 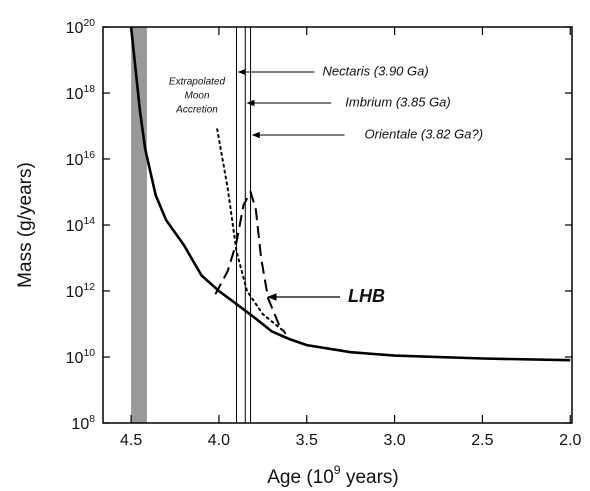 What do you see at coordinates (375, 70) in the screenshot?
I see `event-label: Nectaris (3.90 Ga)` at bounding box center [375, 70].